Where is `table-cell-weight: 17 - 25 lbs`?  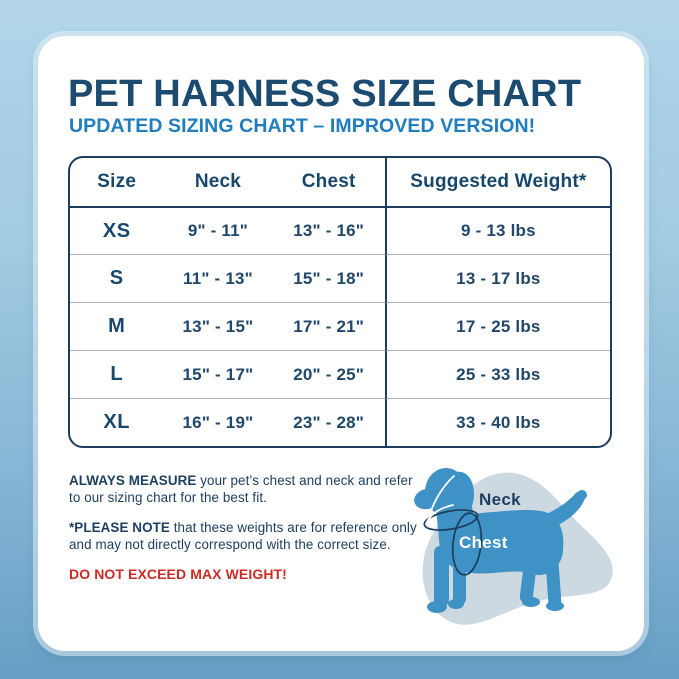
table-cell-weight: 17 - 25 lbs is located at coordinates (497, 326).